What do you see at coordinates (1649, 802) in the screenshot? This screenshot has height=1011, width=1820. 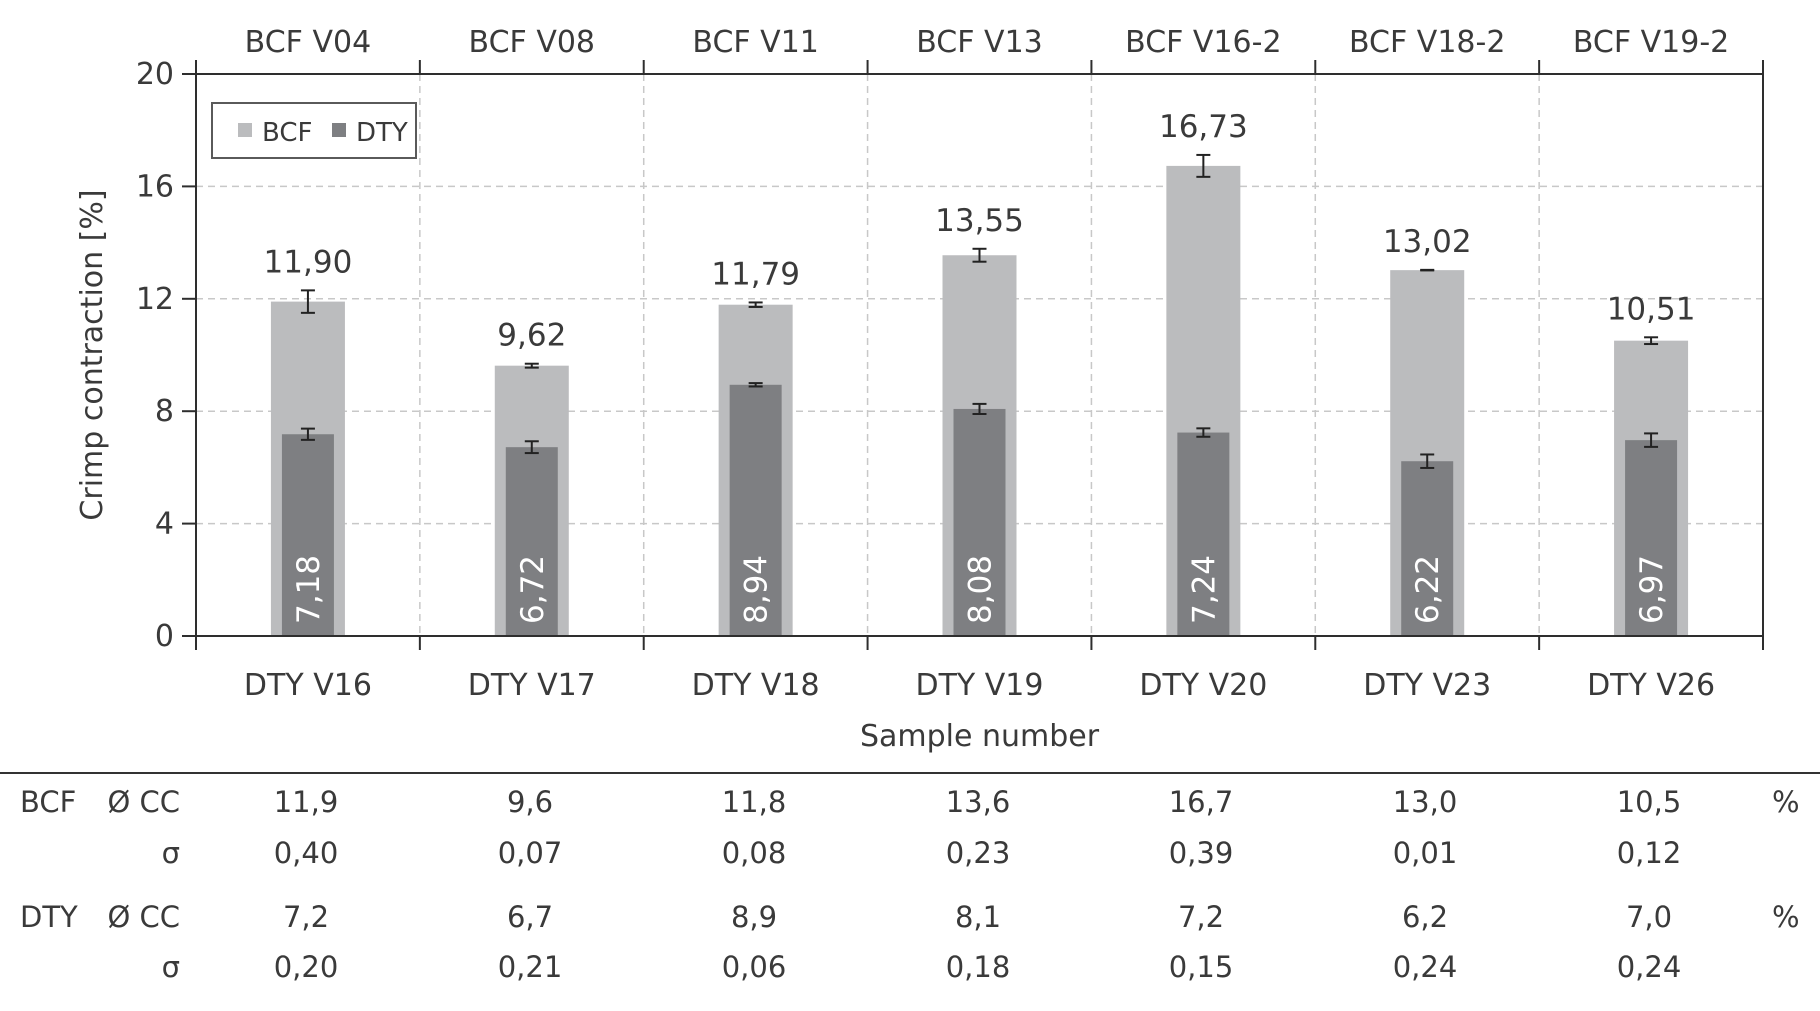 I see `table-cell: 10,5` at bounding box center [1649, 802].